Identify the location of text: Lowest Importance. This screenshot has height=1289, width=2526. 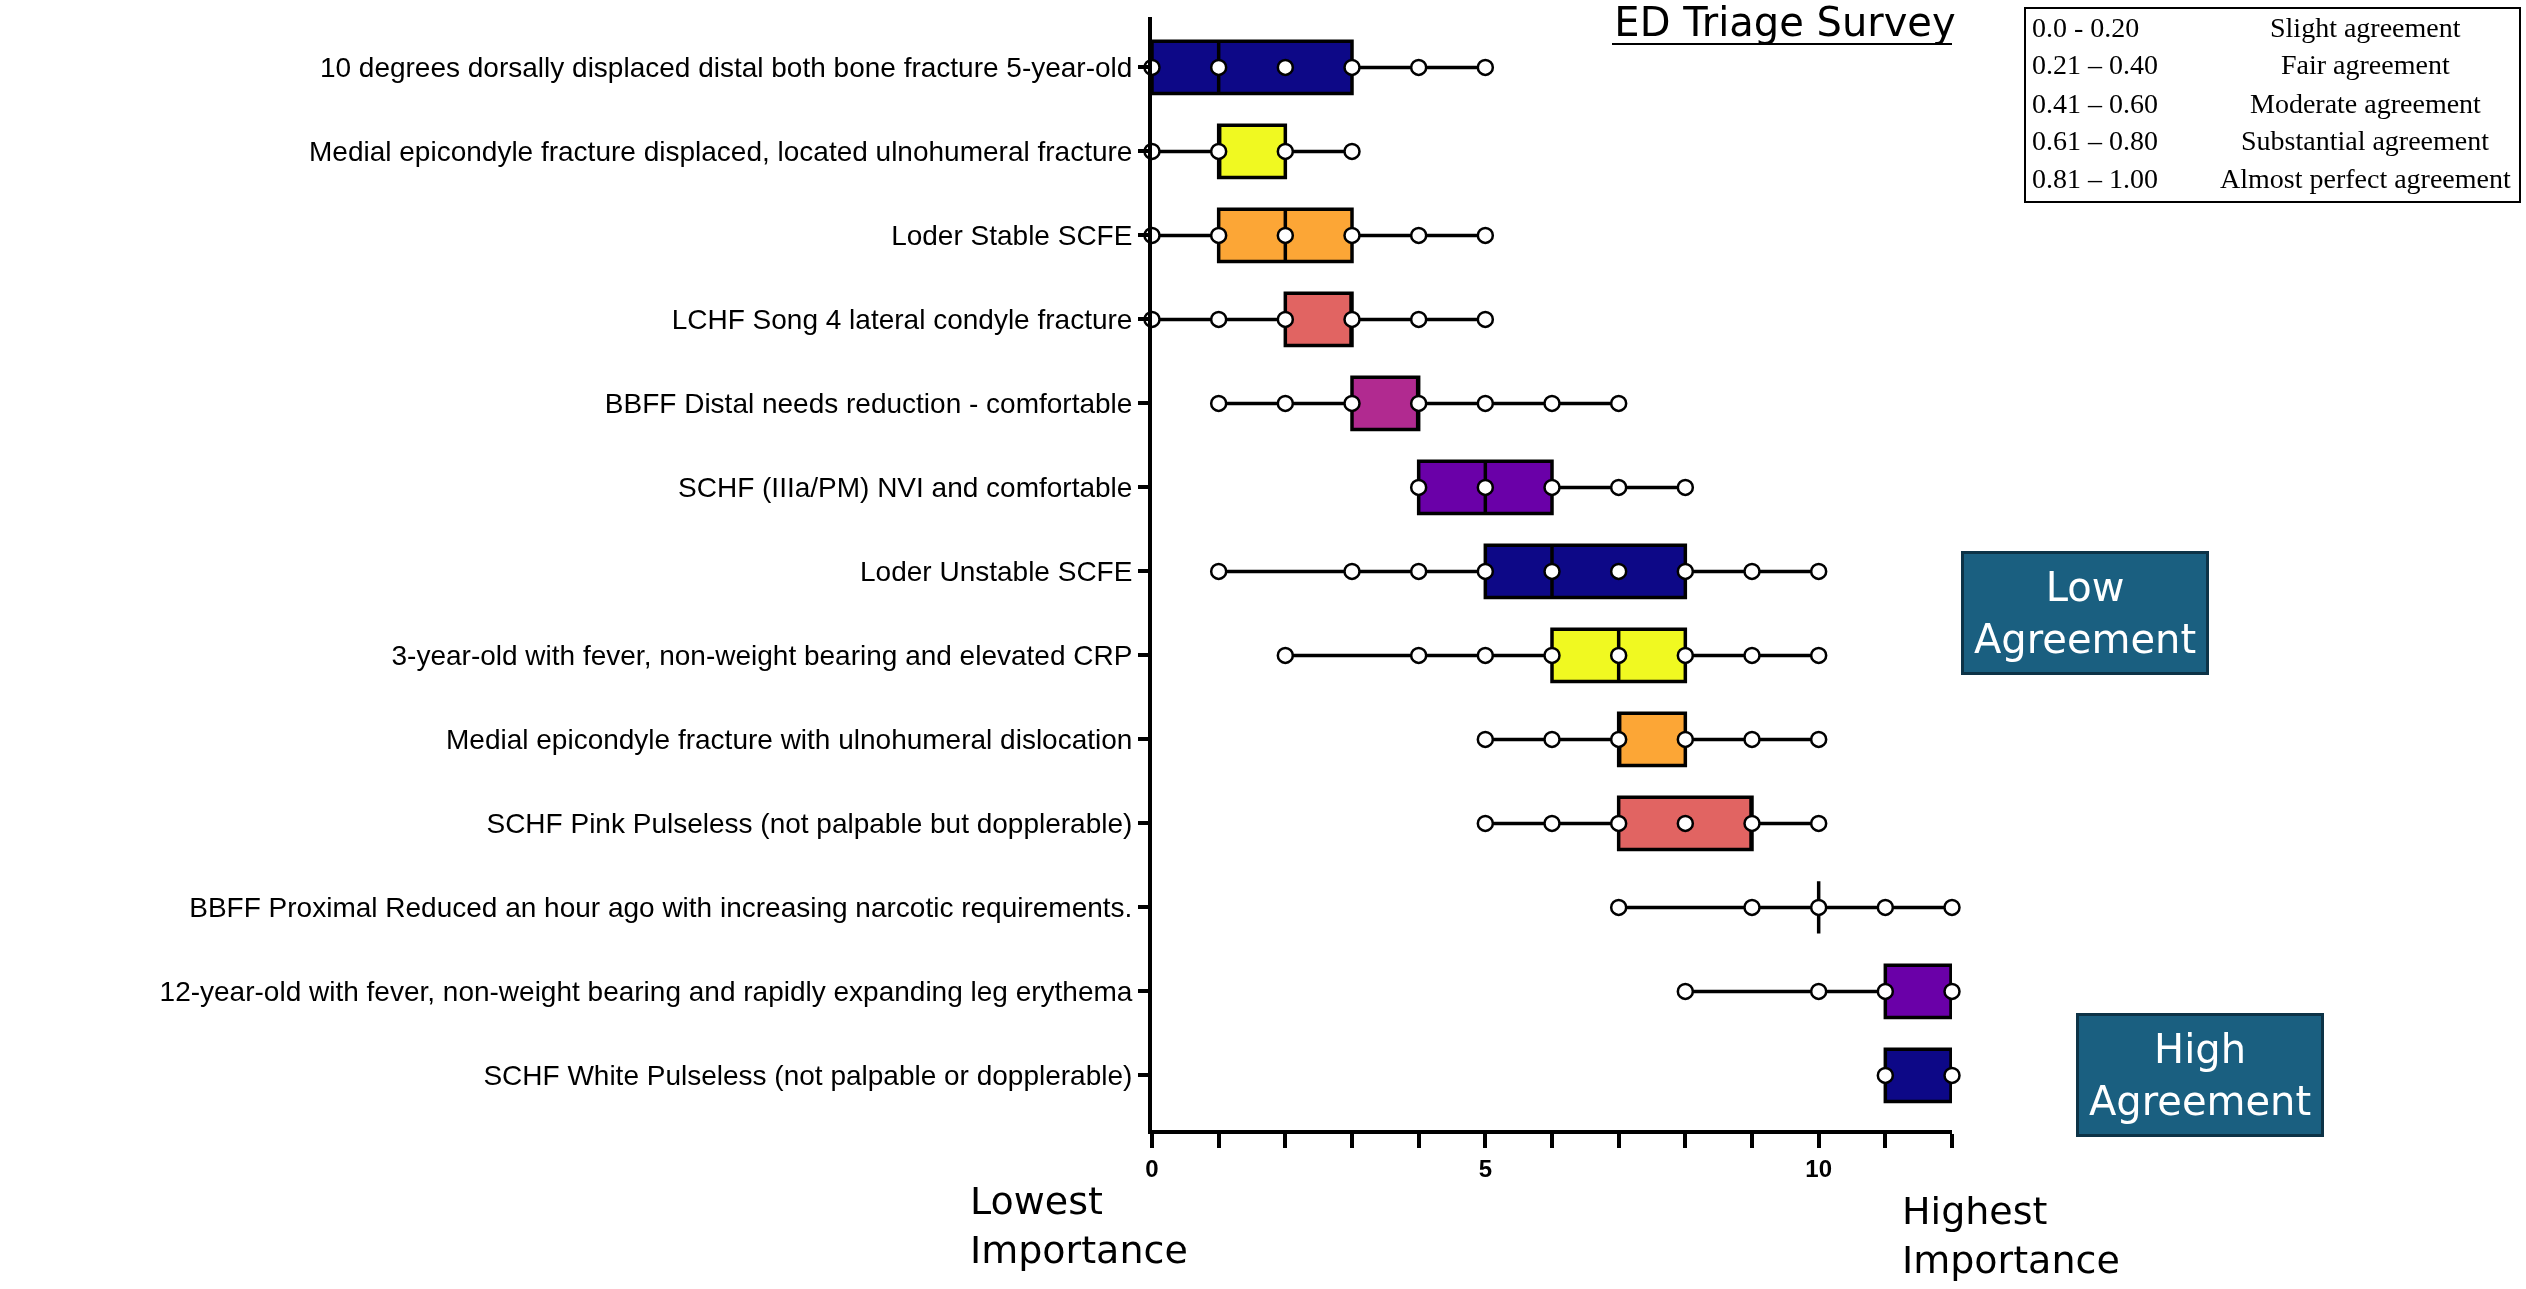
(1079, 1226).